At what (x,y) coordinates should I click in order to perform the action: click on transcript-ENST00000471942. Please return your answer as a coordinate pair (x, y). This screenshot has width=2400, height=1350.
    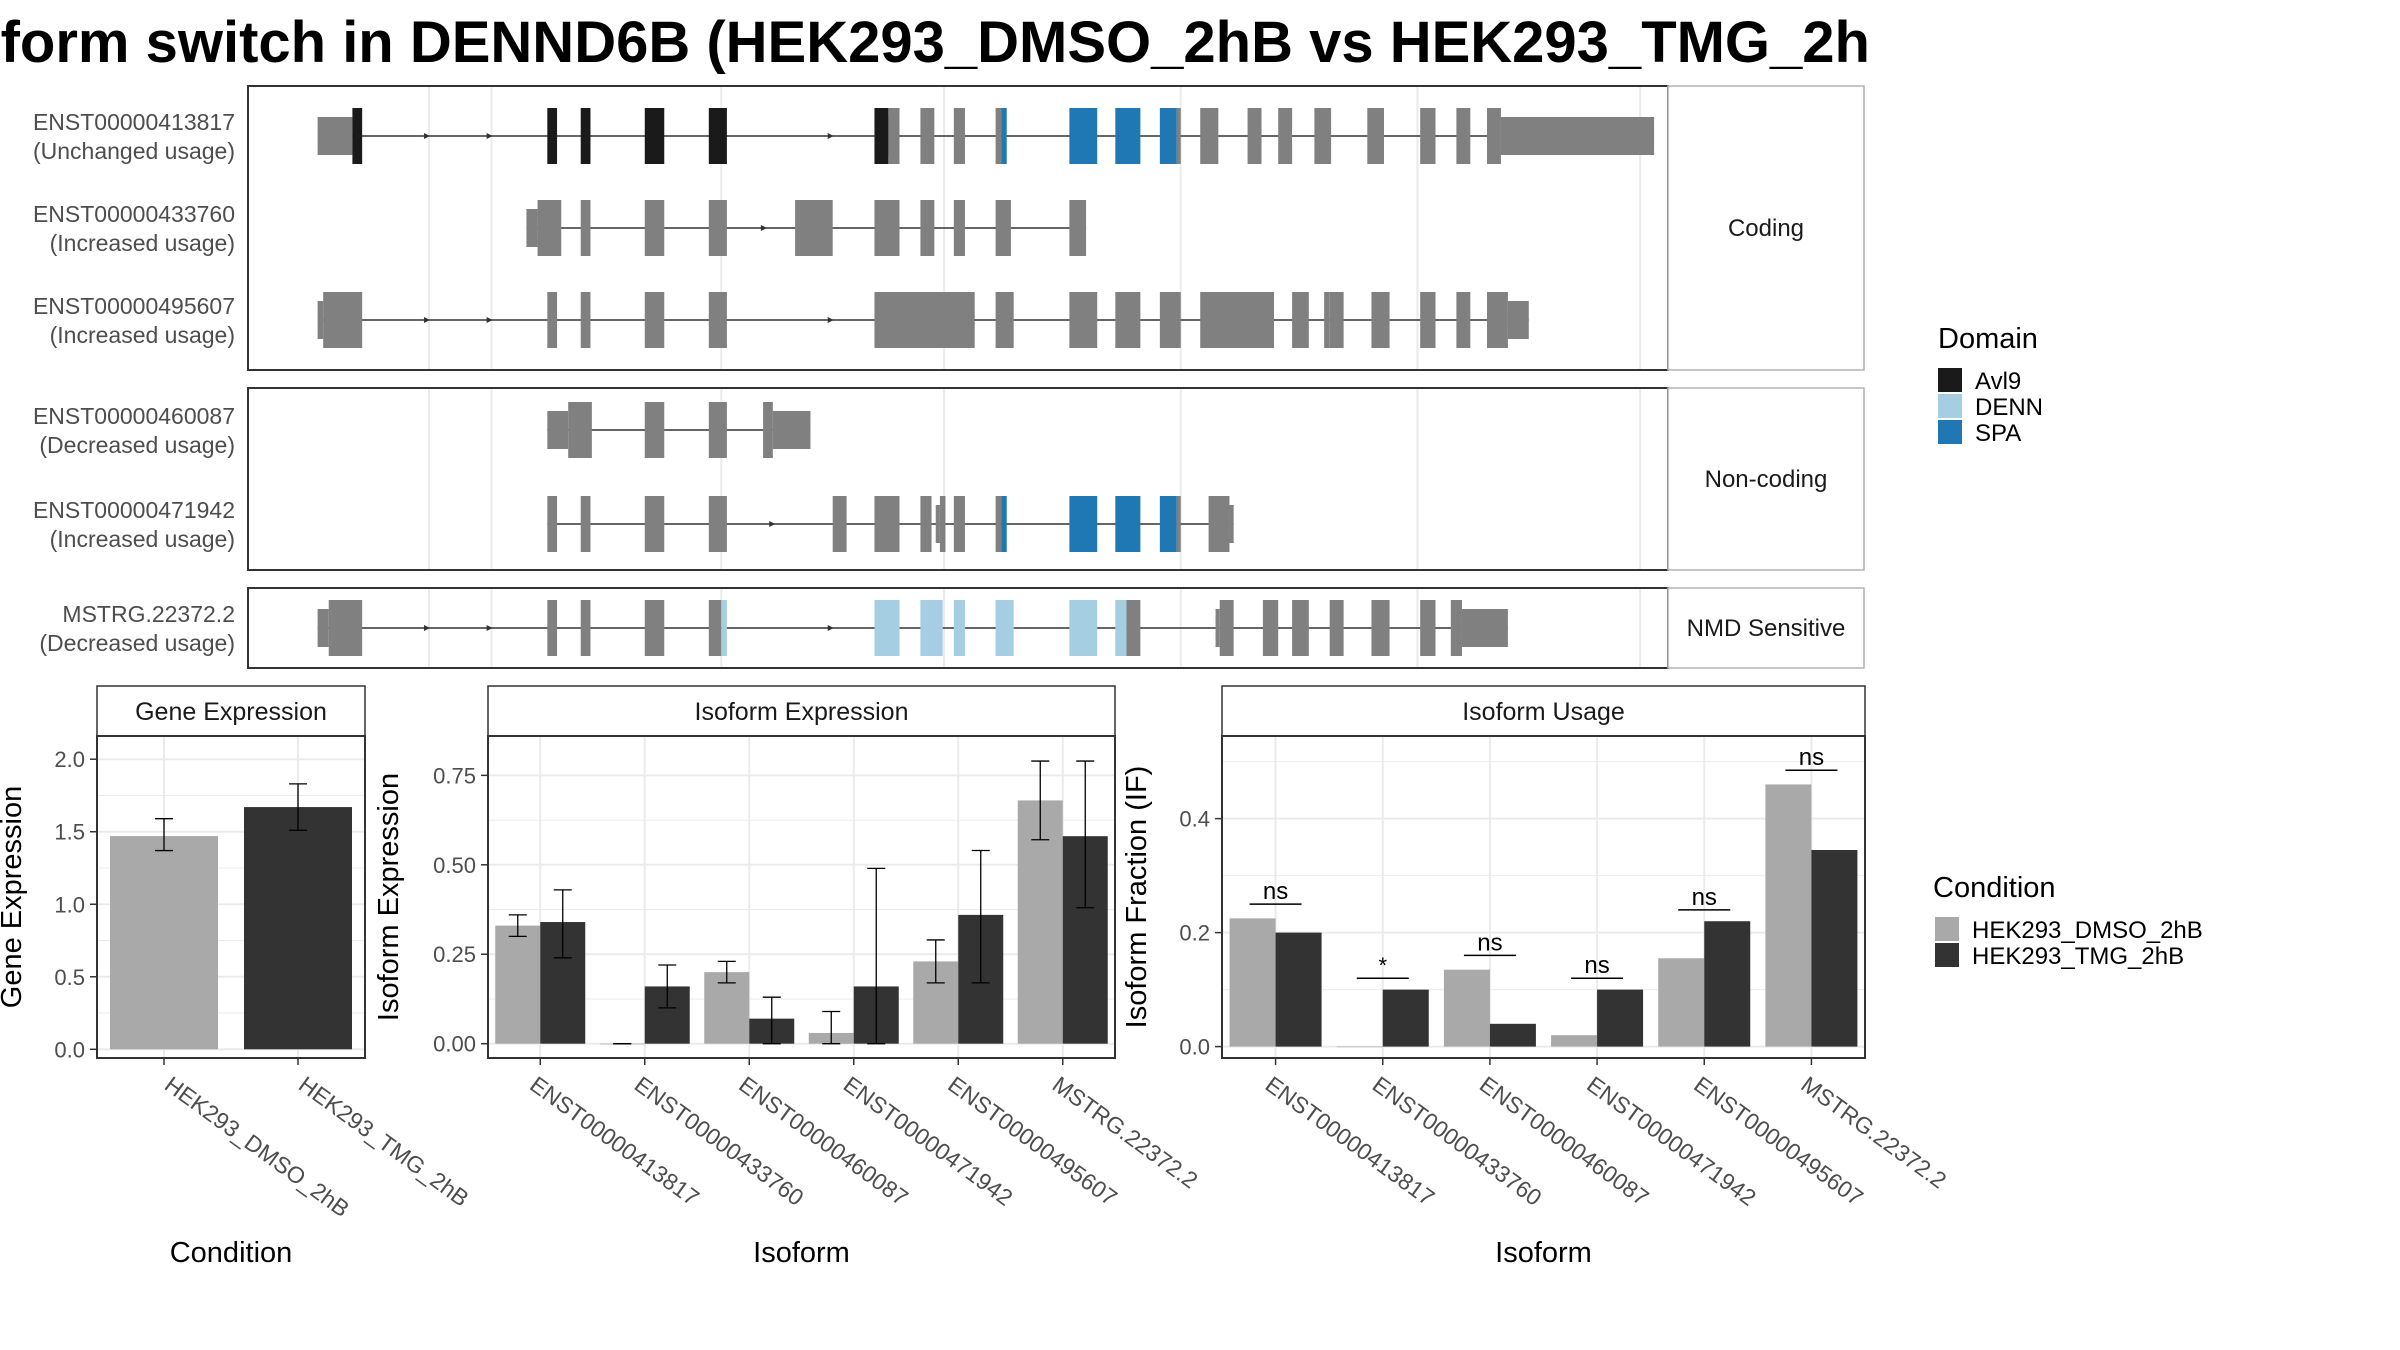
    Looking at the image, I should click on (890, 524).